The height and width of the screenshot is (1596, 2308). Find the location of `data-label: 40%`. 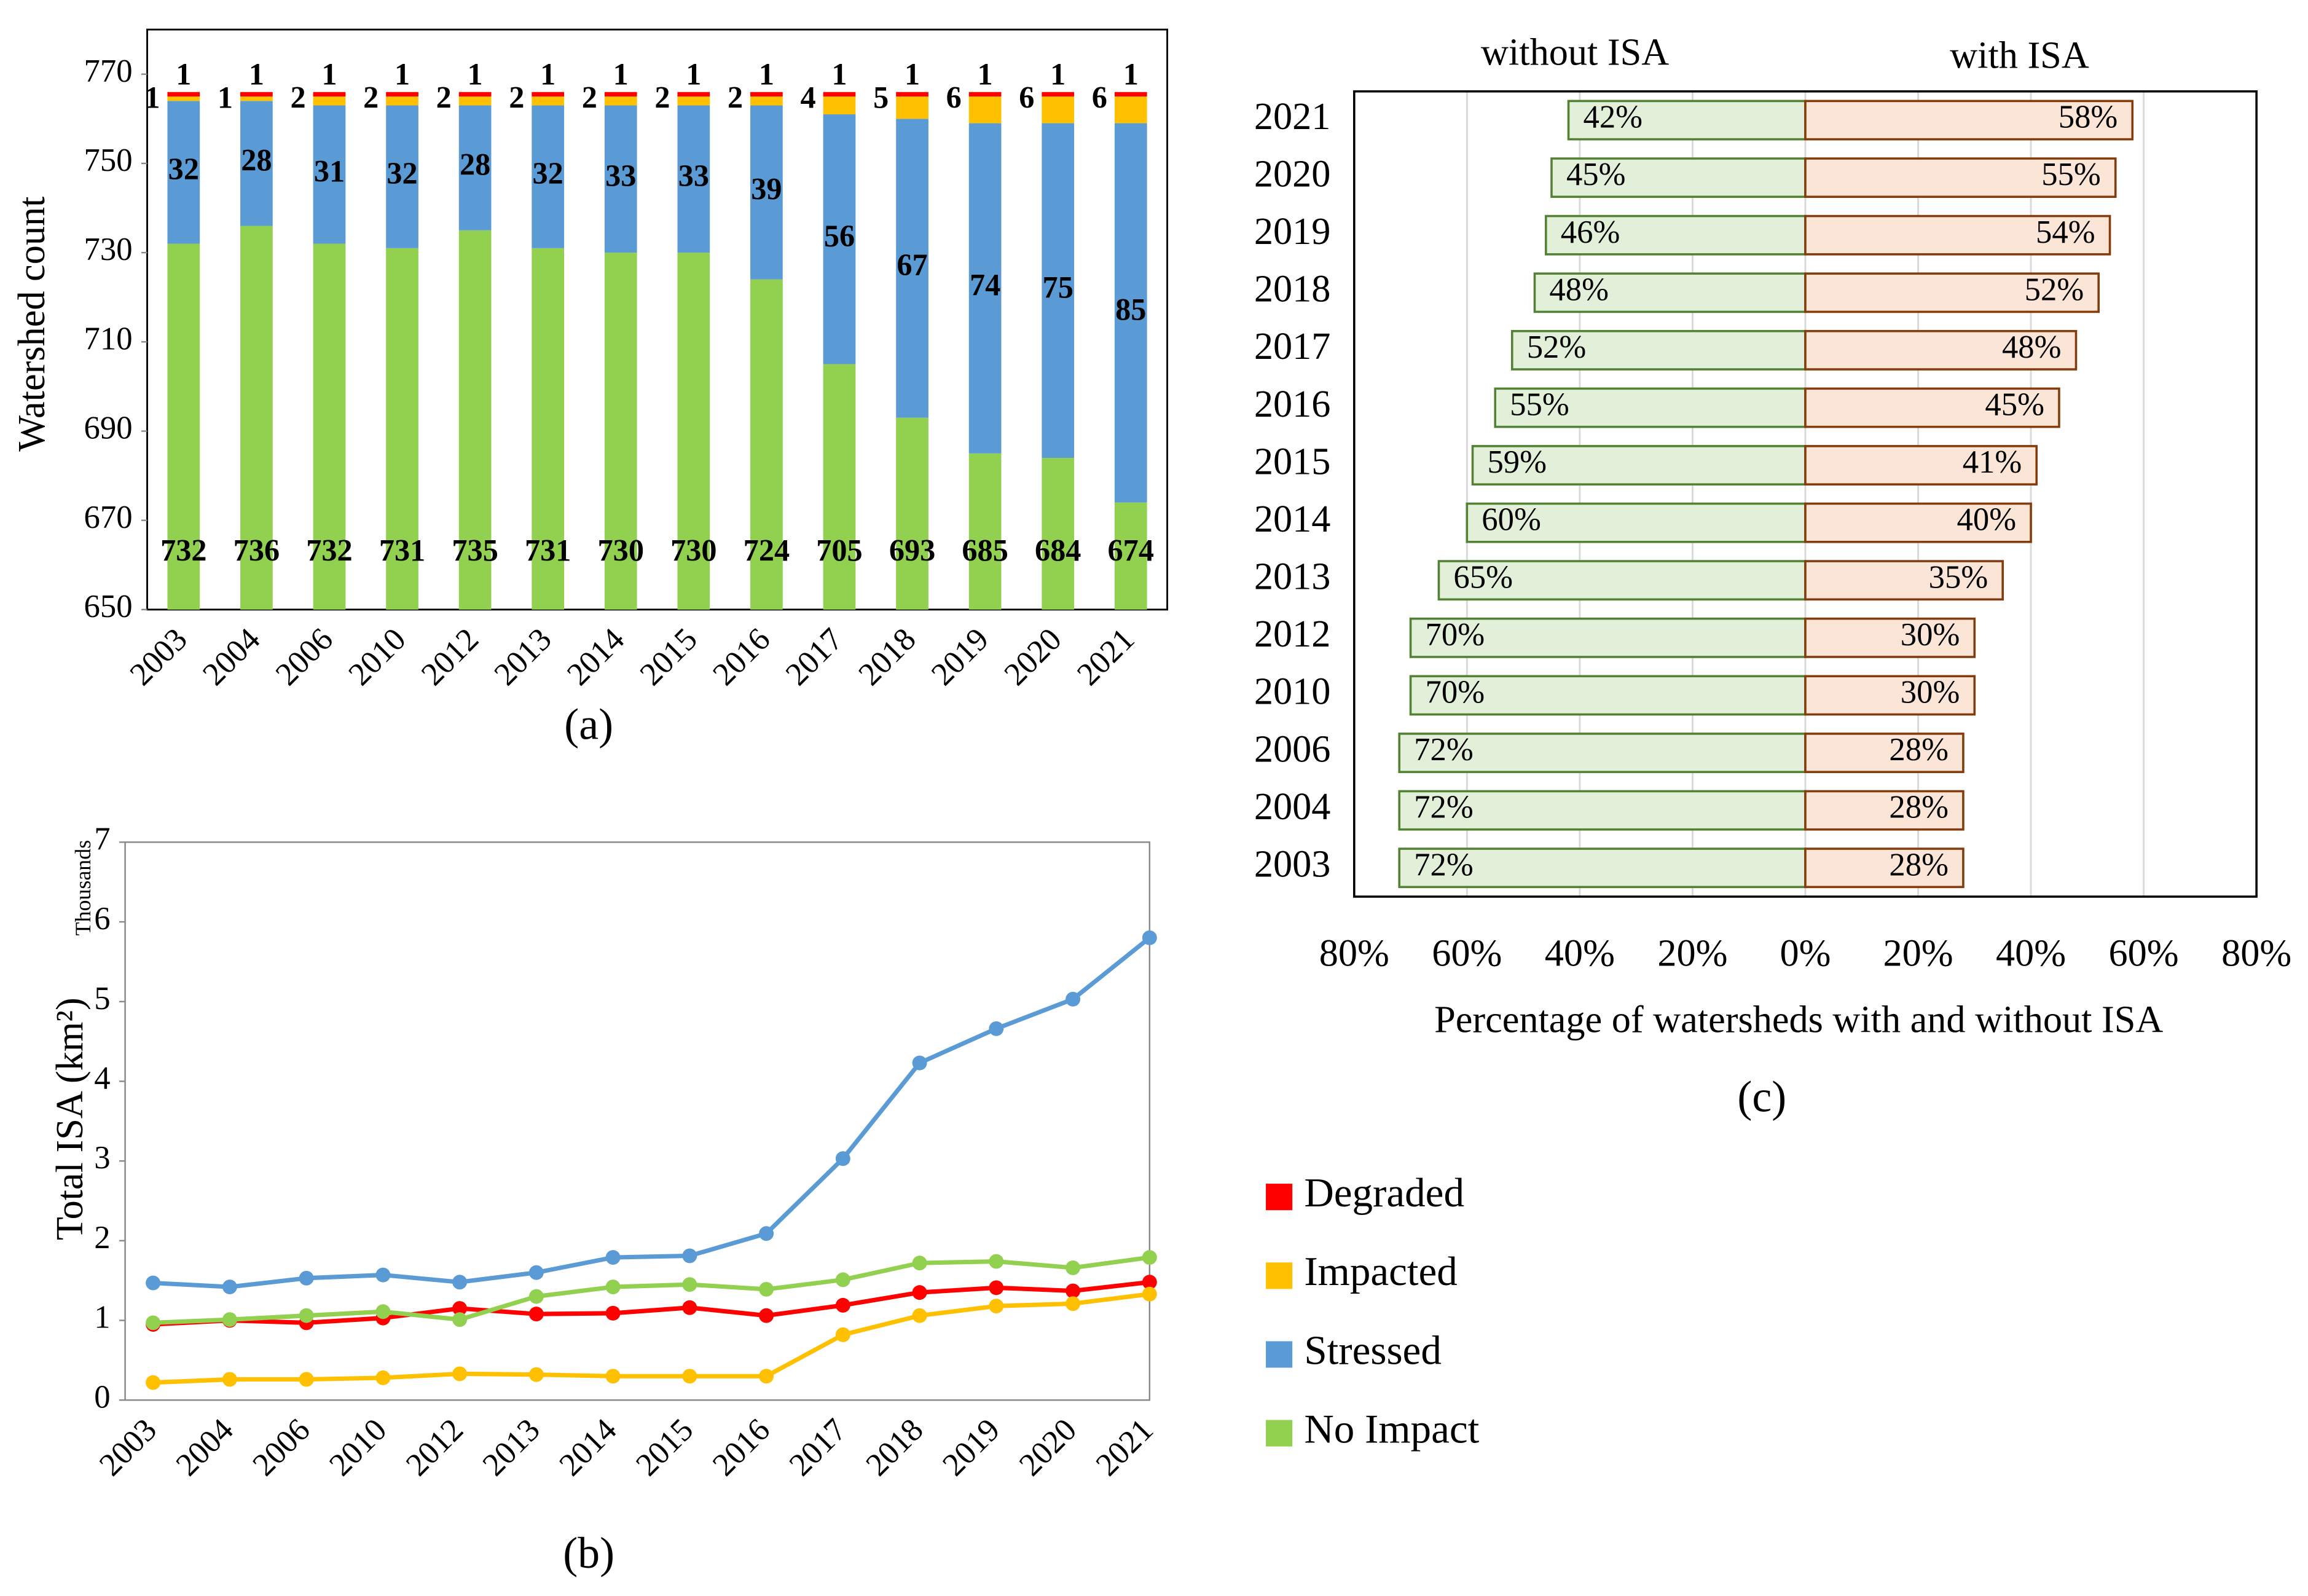

data-label: 40% is located at coordinates (1987, 520).